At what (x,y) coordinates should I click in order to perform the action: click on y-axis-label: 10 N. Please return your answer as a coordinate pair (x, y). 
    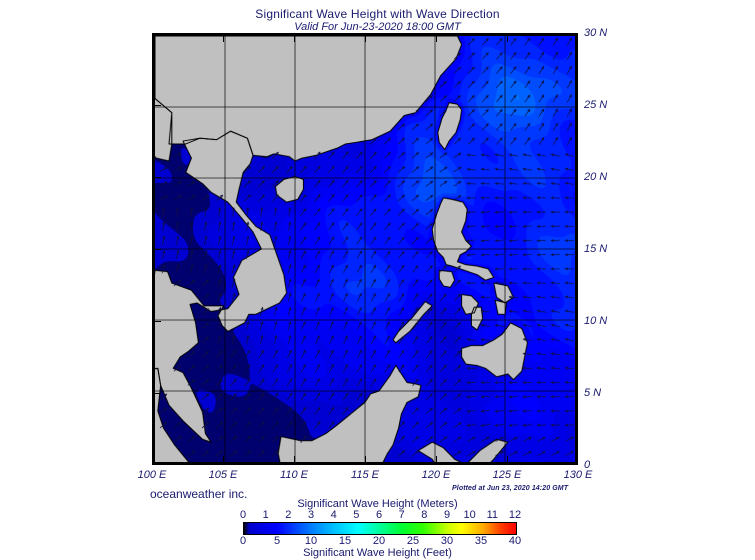
    Looking at the image, I should click on (596, 321).